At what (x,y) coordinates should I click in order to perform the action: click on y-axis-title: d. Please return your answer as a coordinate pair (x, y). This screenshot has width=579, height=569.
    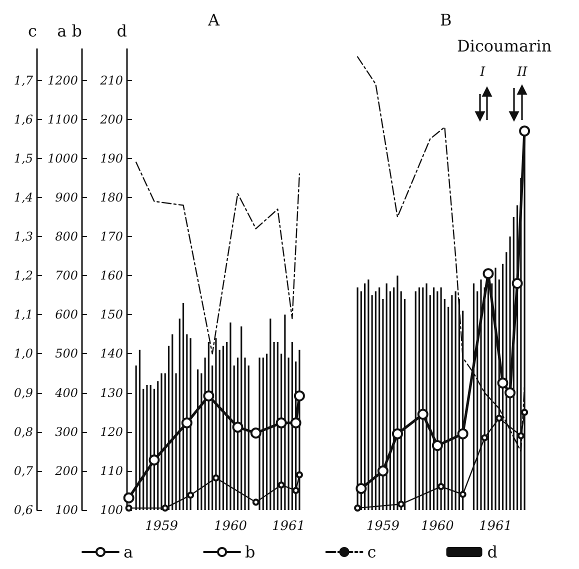
    Looking at the image, I should click on (121, 31).